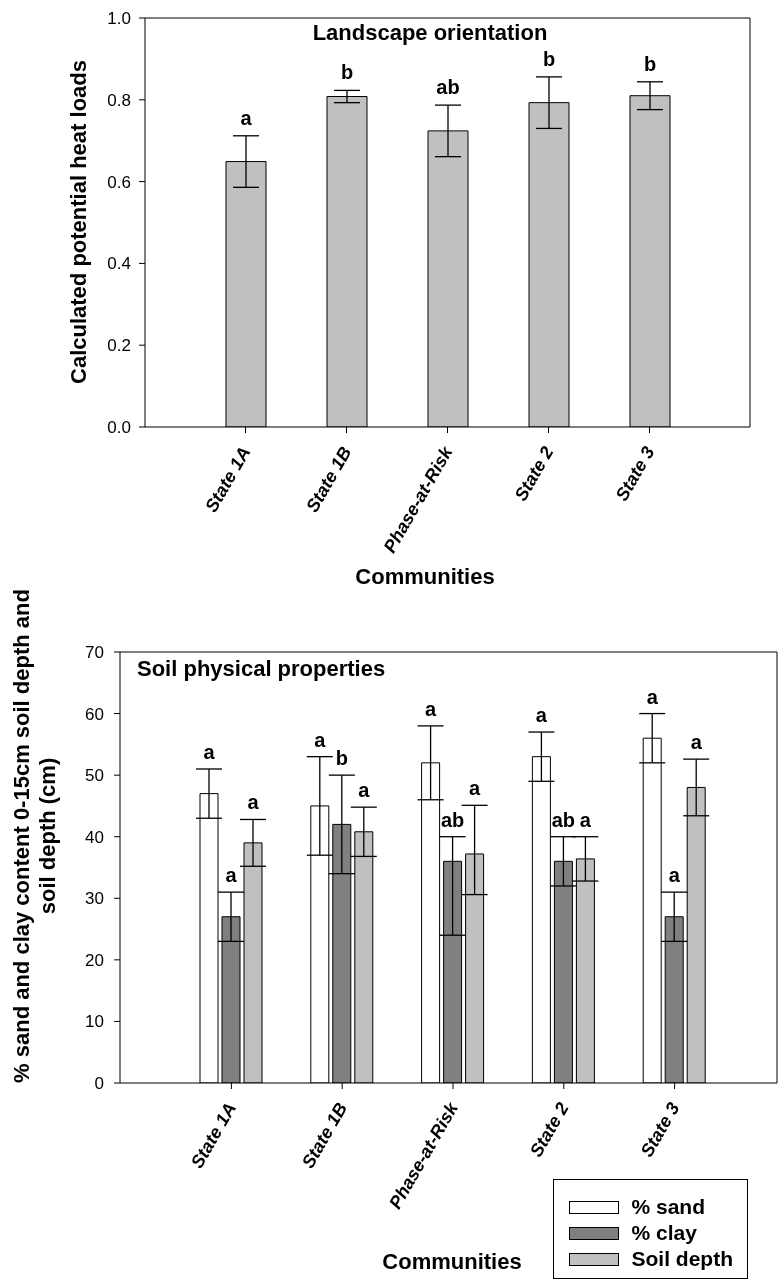 The image size is (778, 1280). Describe the element at coordinates (94, 960) in the screenshot. I see `y-tick-label: 20` at that location.